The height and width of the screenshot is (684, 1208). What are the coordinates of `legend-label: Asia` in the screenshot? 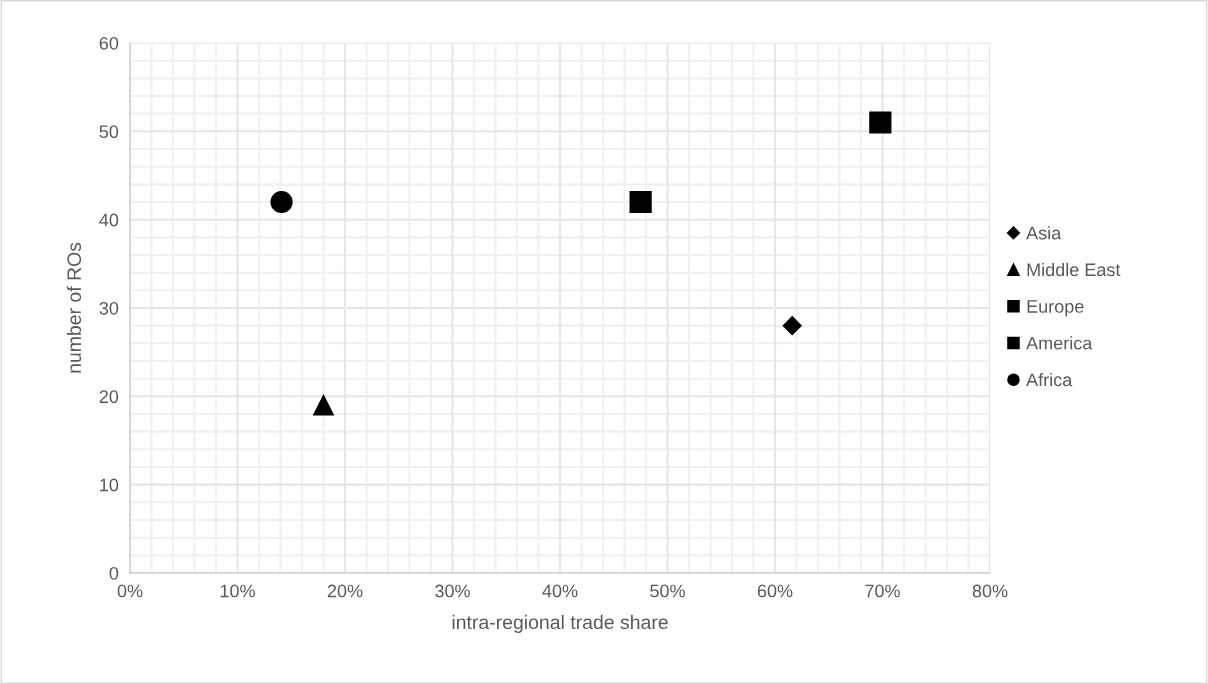 It's located at (1044, 233).